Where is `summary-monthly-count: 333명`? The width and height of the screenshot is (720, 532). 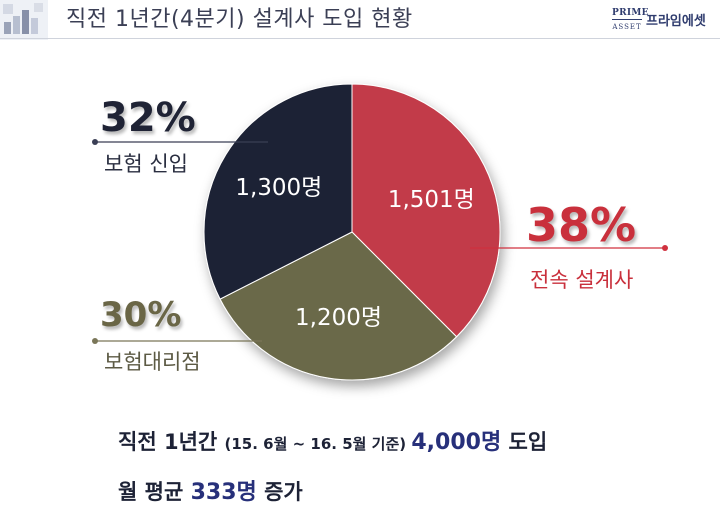
summary-monthly-count: 333명 is located at coordinates (223, 492).